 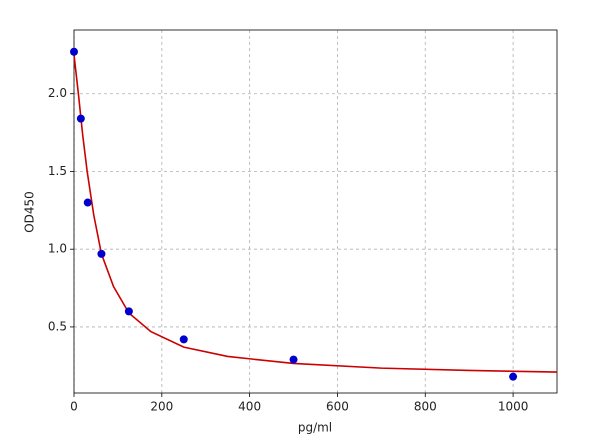 What do you see at coordinates (315, 428) in the screenshot?
I see `x-axis-label: pg/ml` at bounding box center [315, 428].